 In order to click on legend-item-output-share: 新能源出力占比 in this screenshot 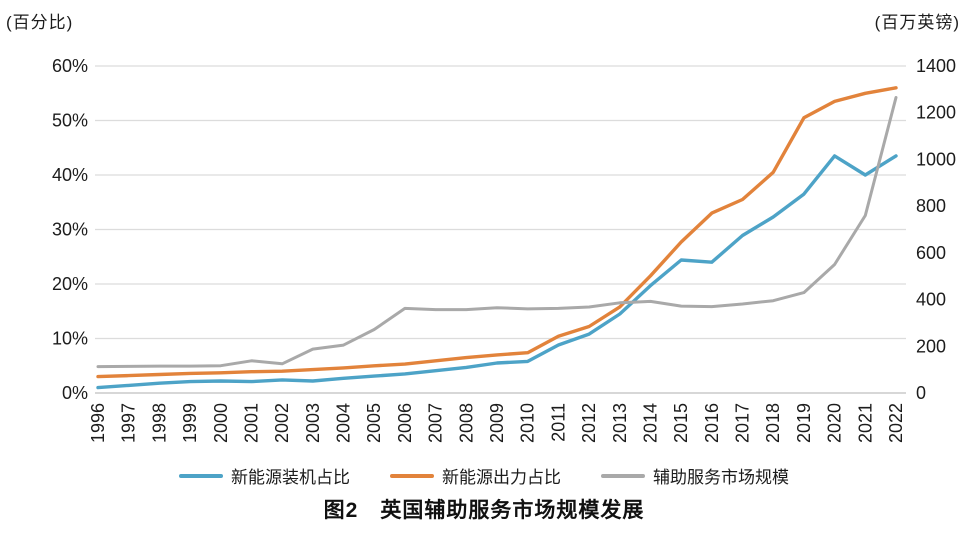, I will do `click(475, 475)`.